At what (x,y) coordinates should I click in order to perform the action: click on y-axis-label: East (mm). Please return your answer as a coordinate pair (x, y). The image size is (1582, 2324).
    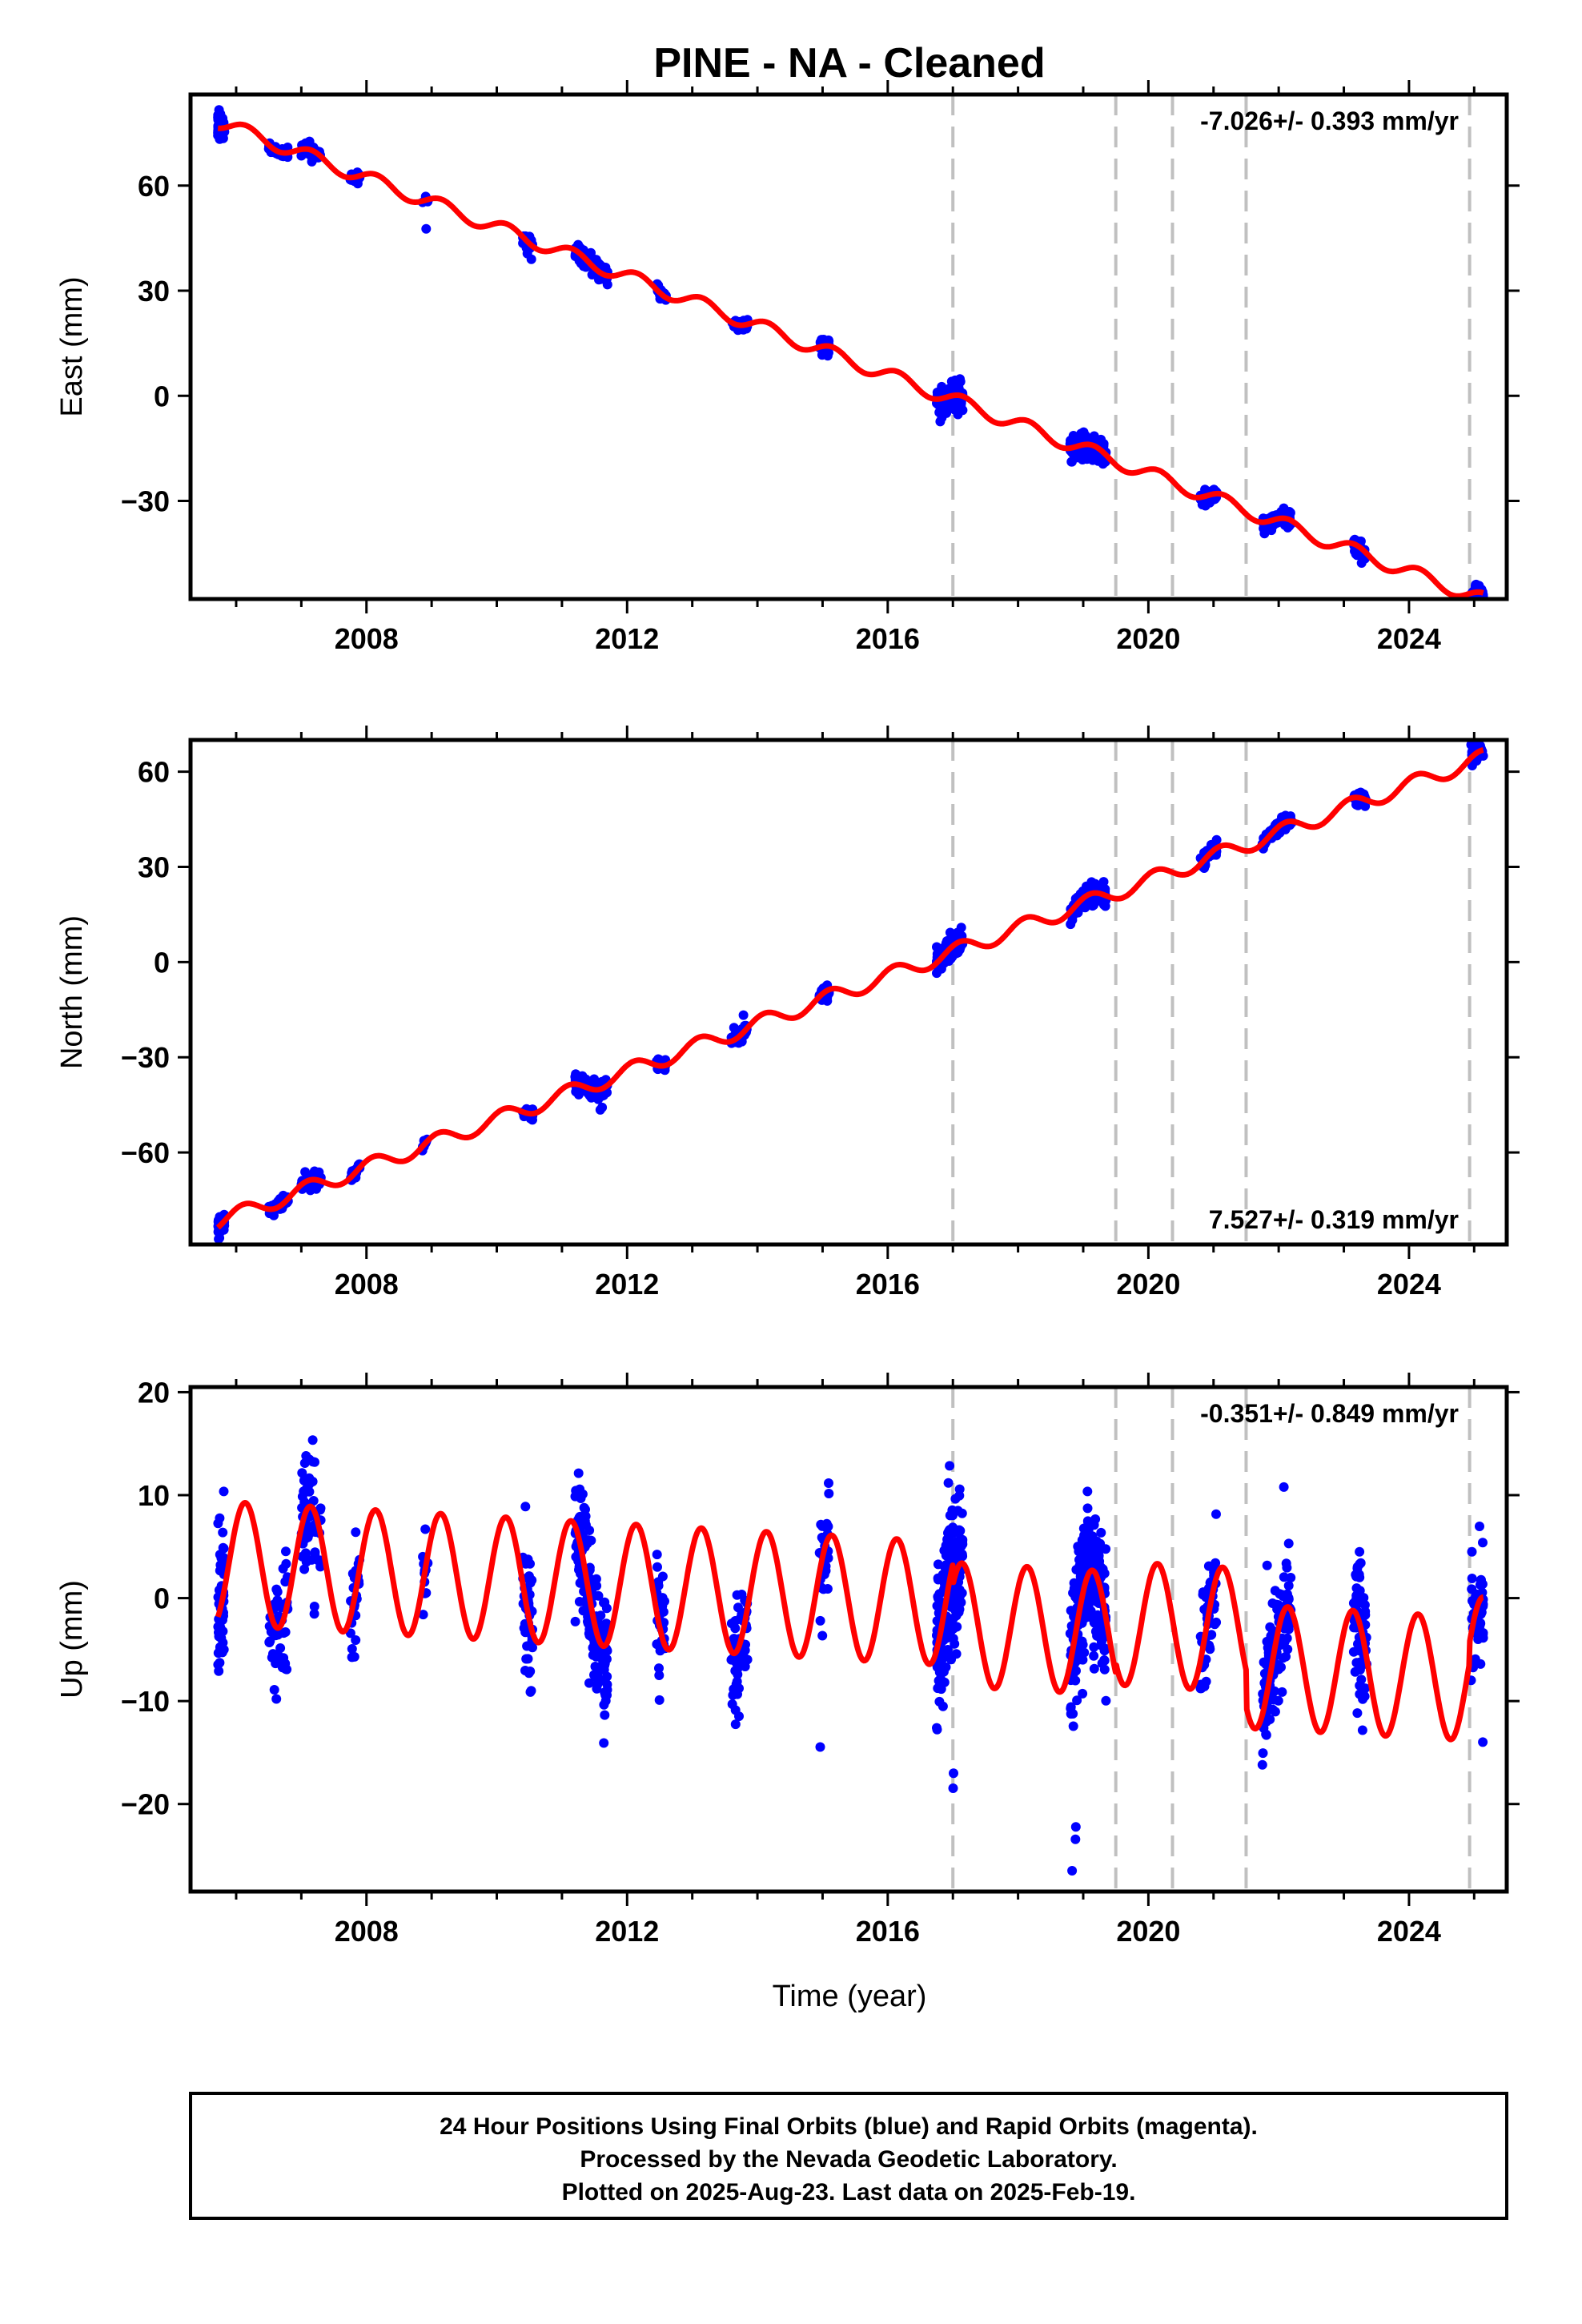
    Looking at the image, I should click on (72, 346).